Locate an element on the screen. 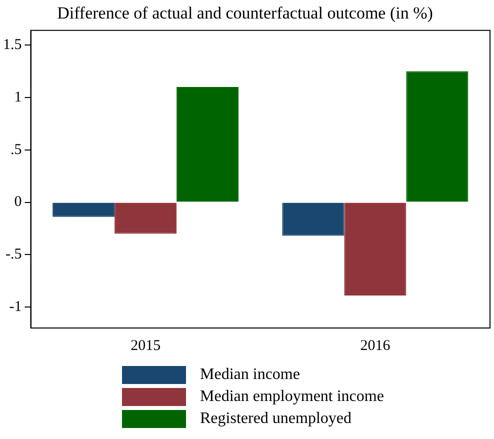 The height and width of the screenshot is (439, 494). y-tick-label: 0 is located at coordinates (18, 202).